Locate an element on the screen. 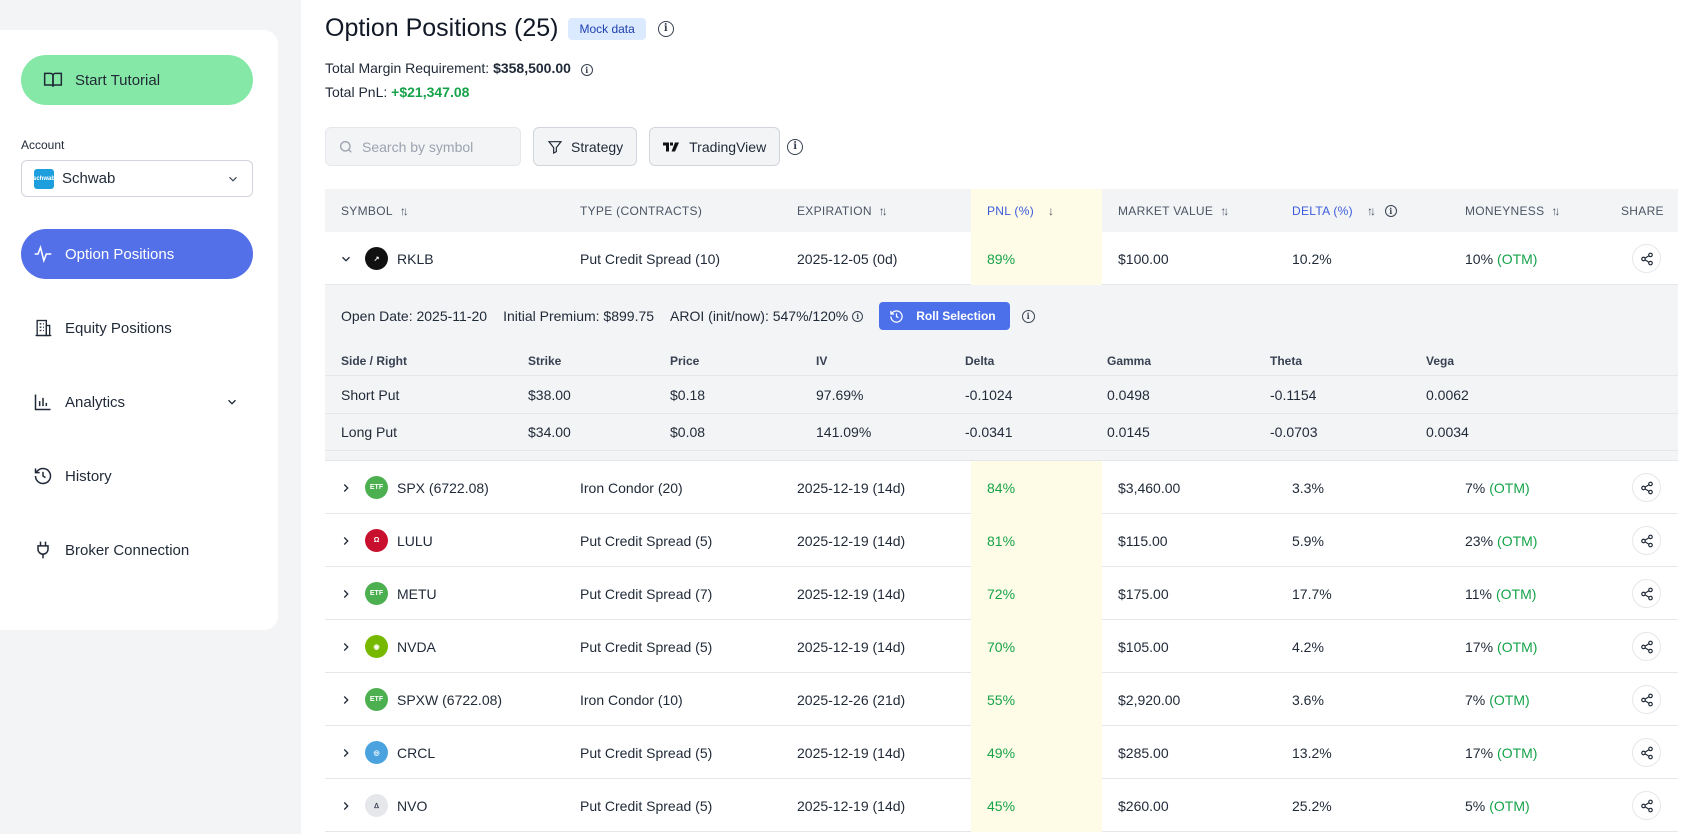  leg-cell: -0.0703 is located at coordinates (1294, 432).